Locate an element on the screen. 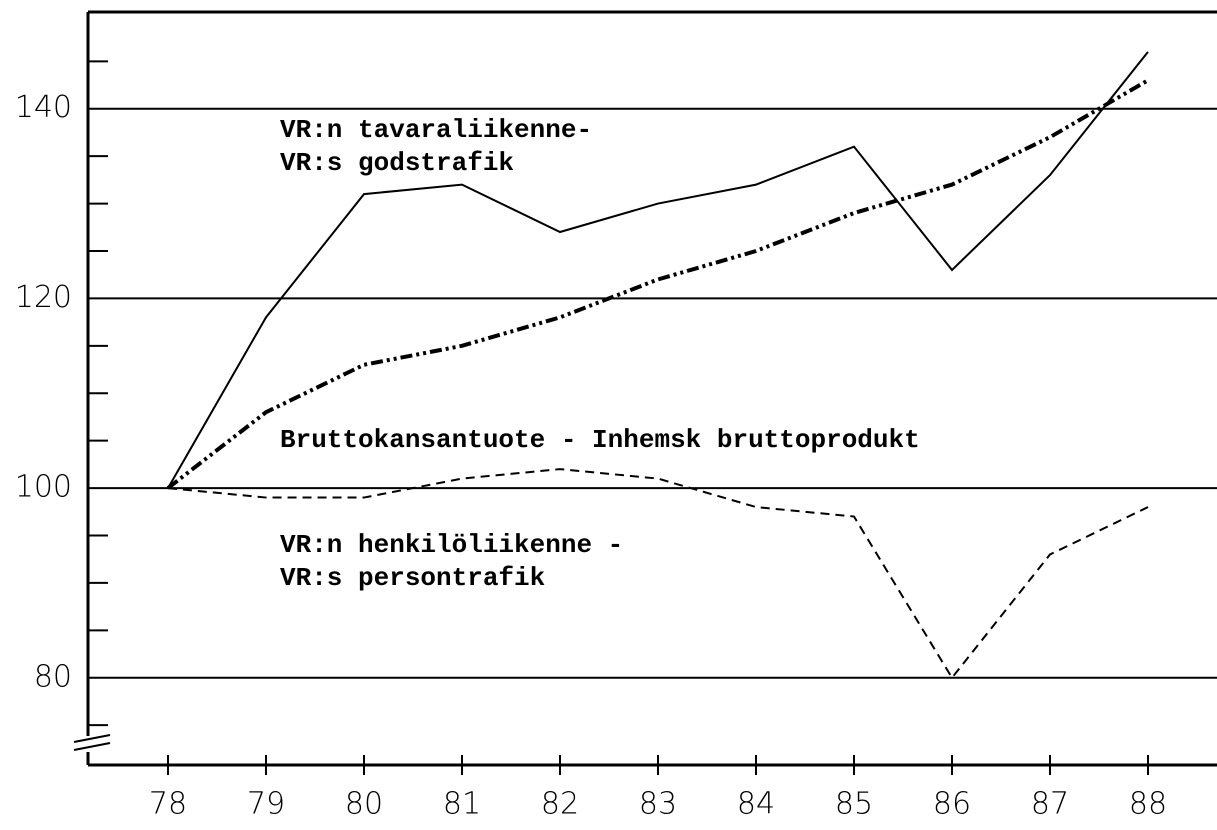 This screenshot has height=830, width=1217. x-tick-label: 78 is located at coordinates (168, 804).